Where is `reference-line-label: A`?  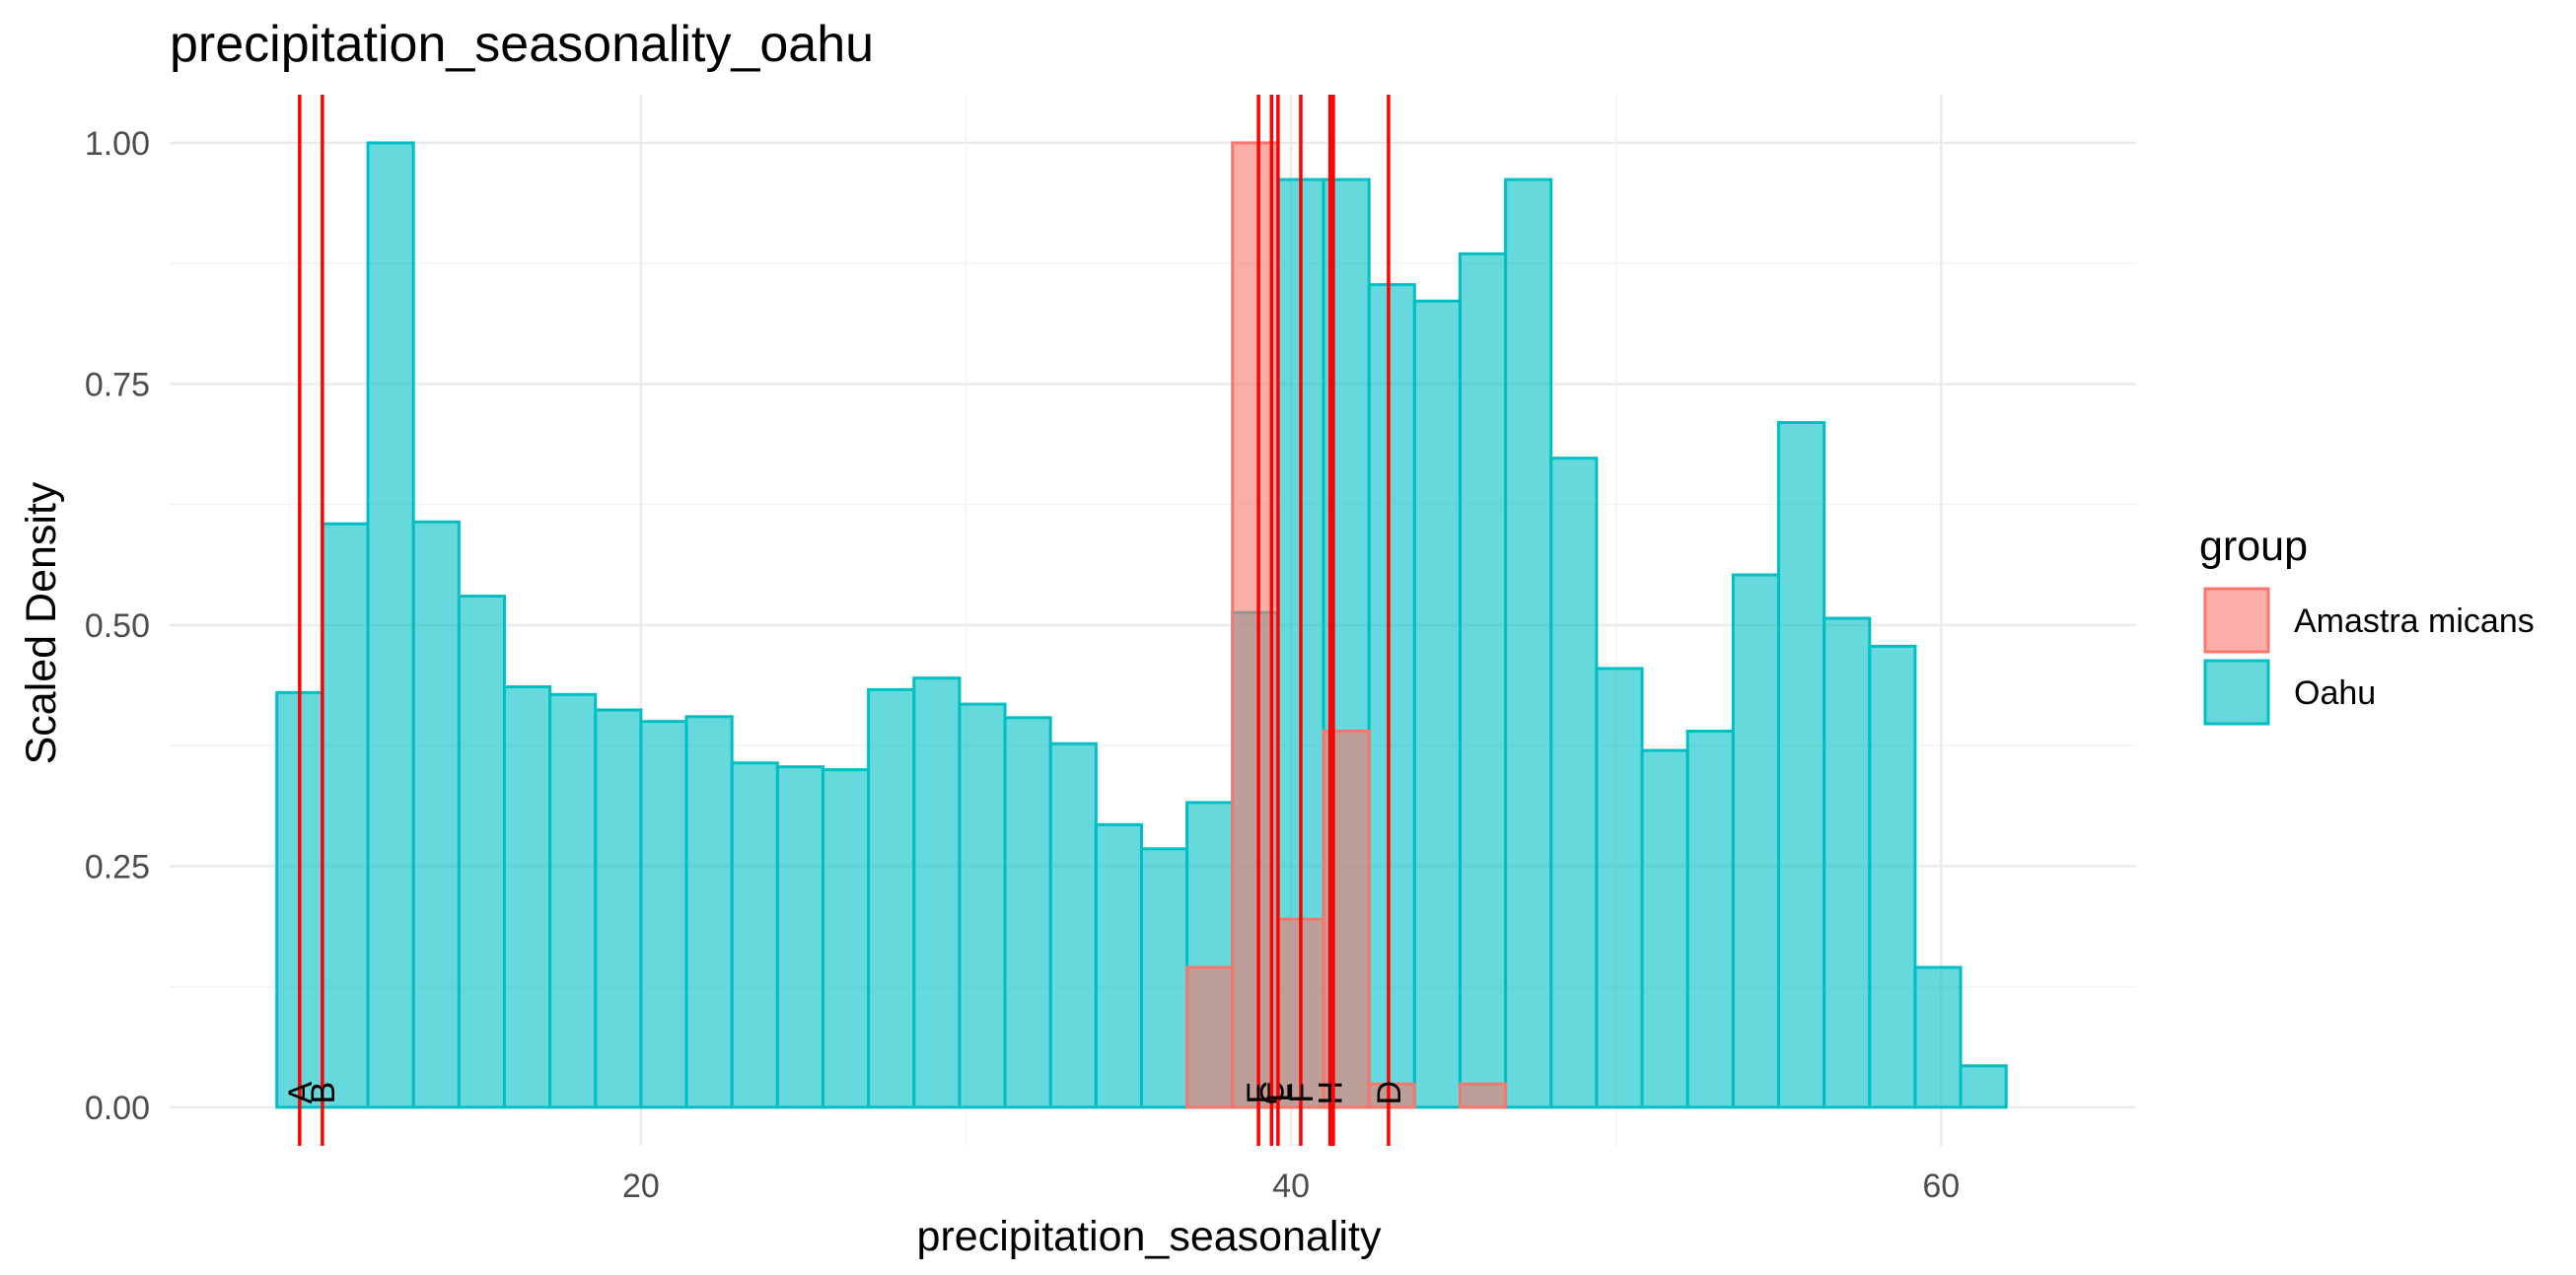 reference-line-label: A is located at coordinates (301, 1093).